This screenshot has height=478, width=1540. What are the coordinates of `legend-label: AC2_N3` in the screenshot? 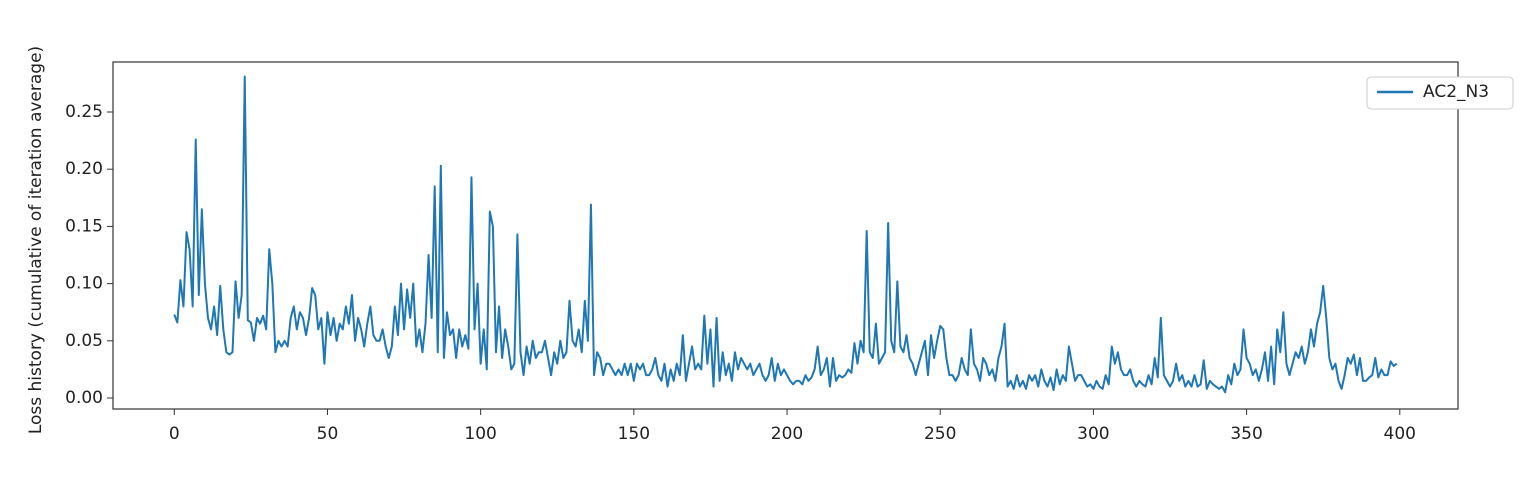 It's located at (1456, 92).